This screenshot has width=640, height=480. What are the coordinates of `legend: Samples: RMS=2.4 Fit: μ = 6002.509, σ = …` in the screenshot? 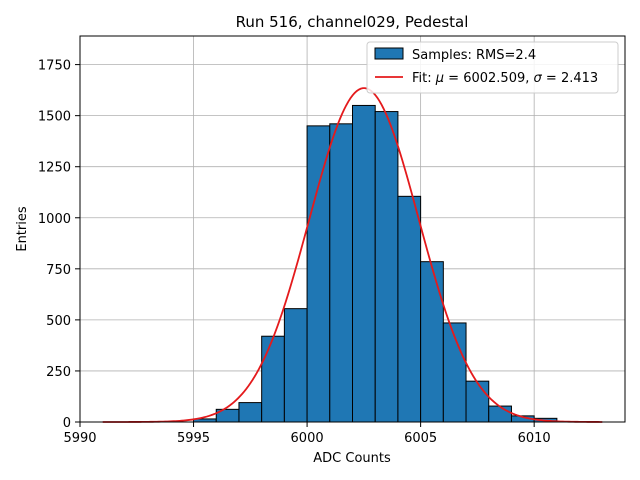 It's located at (492, 67).